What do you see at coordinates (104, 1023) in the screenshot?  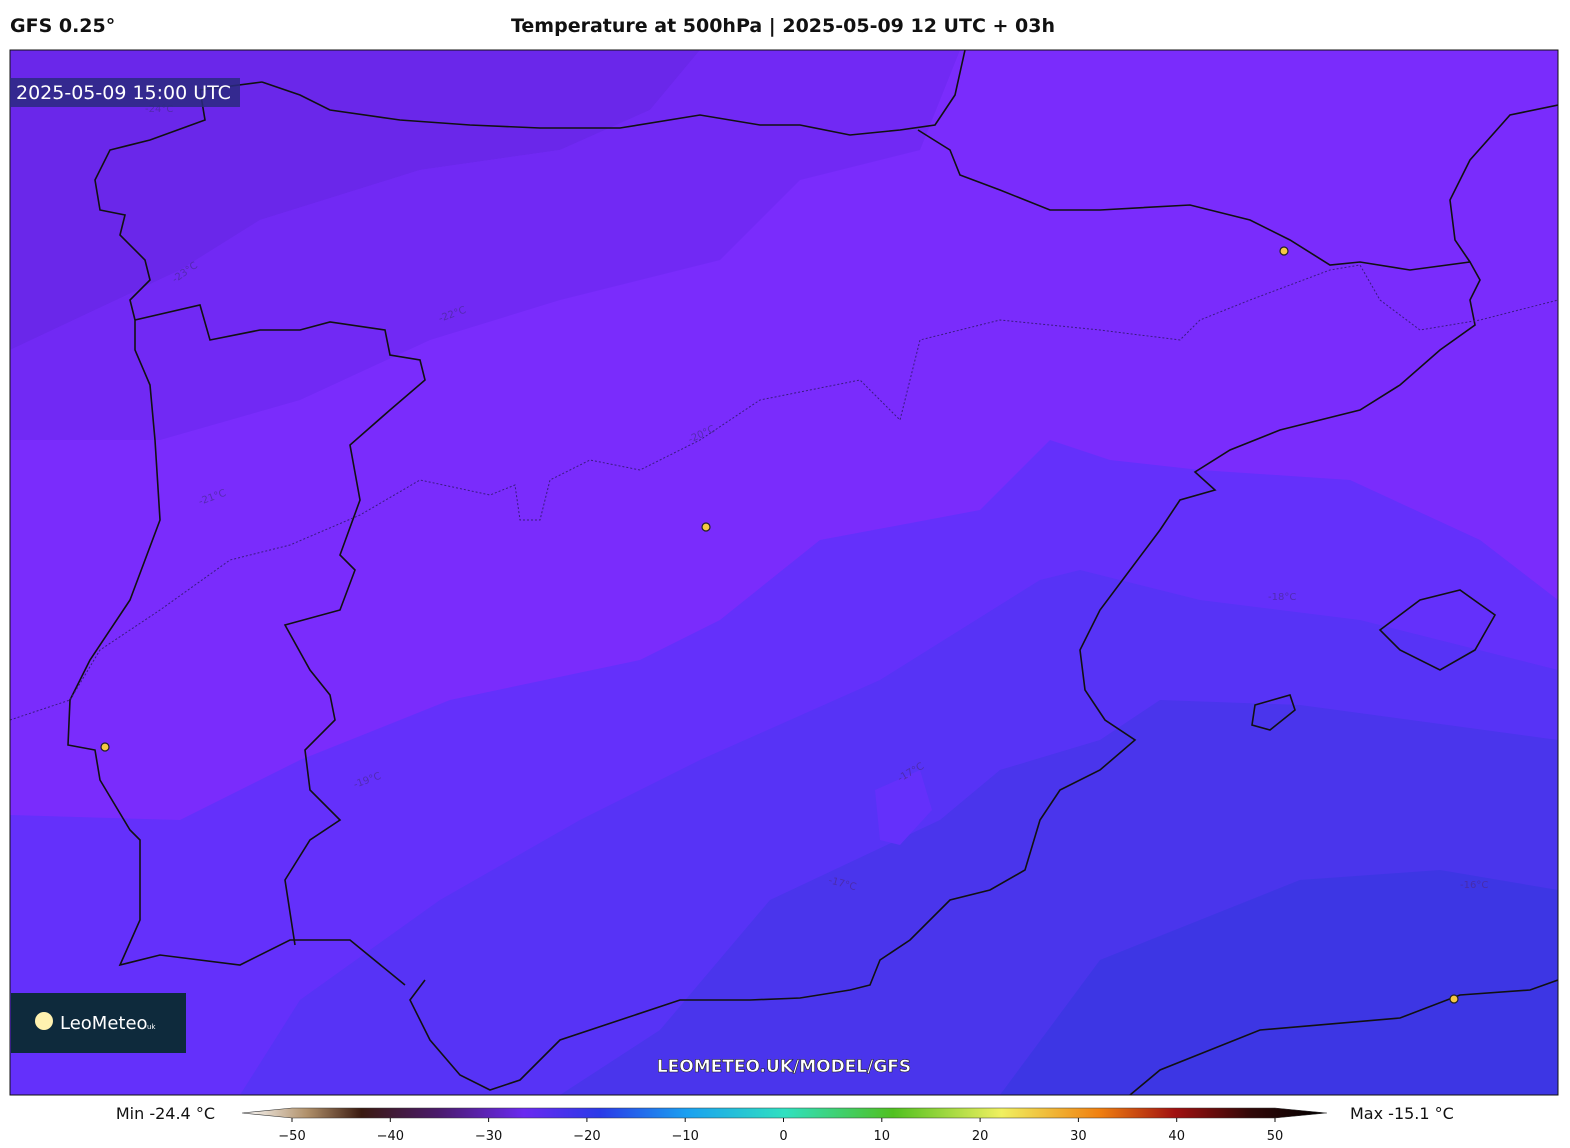 I see `logo-text: LeoMeteo` at bounding box center [104, 1023].